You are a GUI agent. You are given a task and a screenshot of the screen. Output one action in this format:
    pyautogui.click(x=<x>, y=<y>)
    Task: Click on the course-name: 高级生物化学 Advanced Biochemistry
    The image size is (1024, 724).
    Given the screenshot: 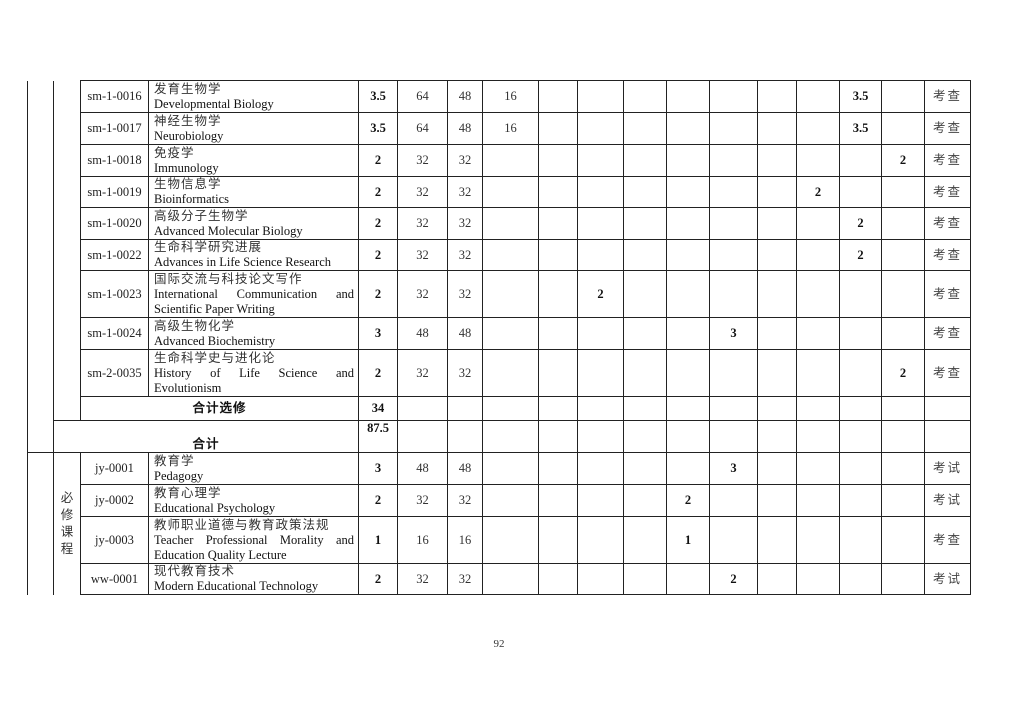 What is the action you would take?
    pyautogui.click(x=253, y=333)
    